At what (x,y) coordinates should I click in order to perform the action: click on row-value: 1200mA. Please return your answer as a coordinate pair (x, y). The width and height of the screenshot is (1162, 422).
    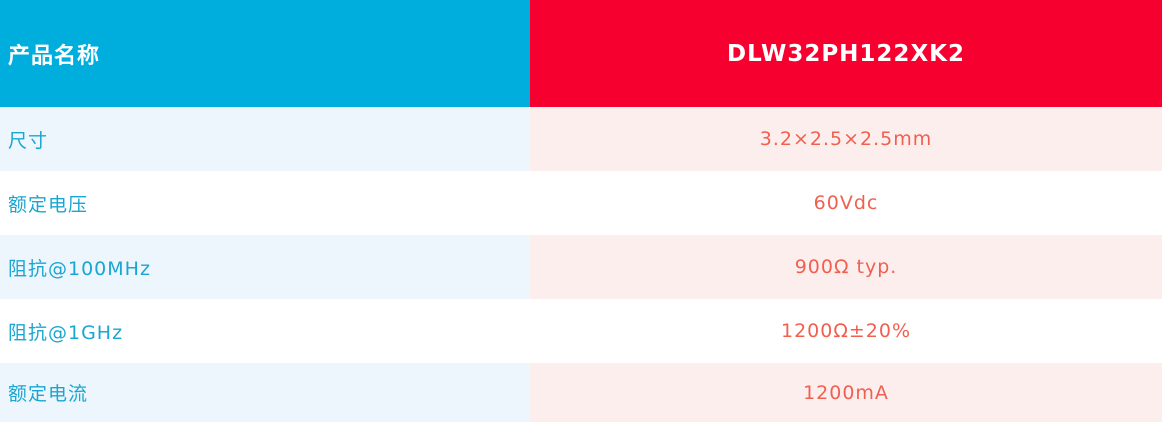
    Looking at the image, I should click on (846, 392).